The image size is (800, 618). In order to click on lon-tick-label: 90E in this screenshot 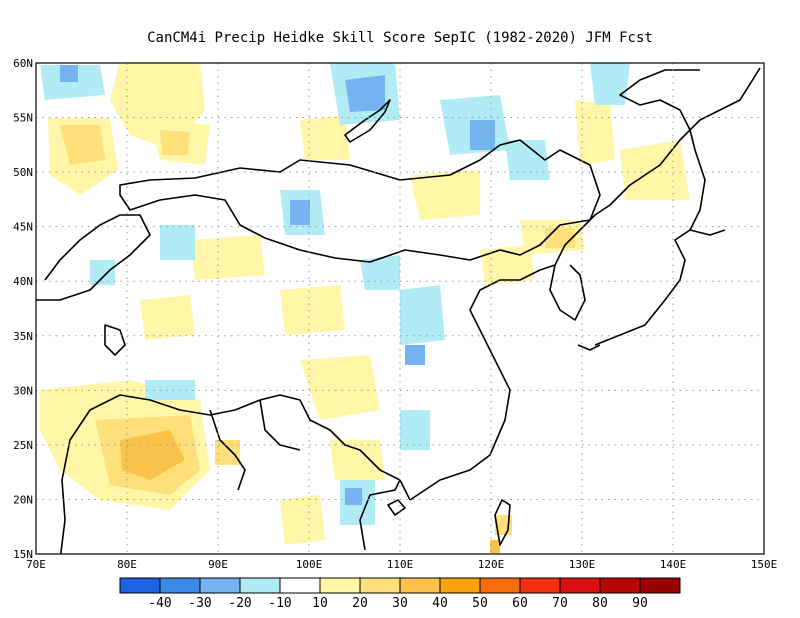, I will do `click(218, 564)`.